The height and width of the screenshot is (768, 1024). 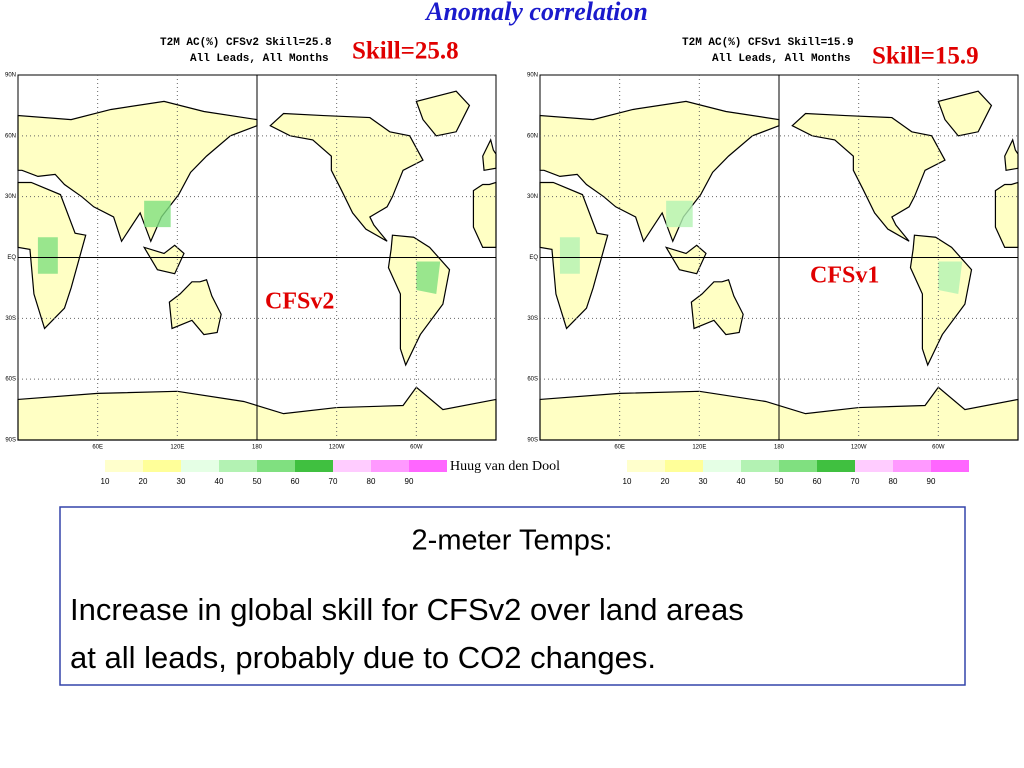 I want to click on credit: Huug van den Dool, so click(x=505, y=466).